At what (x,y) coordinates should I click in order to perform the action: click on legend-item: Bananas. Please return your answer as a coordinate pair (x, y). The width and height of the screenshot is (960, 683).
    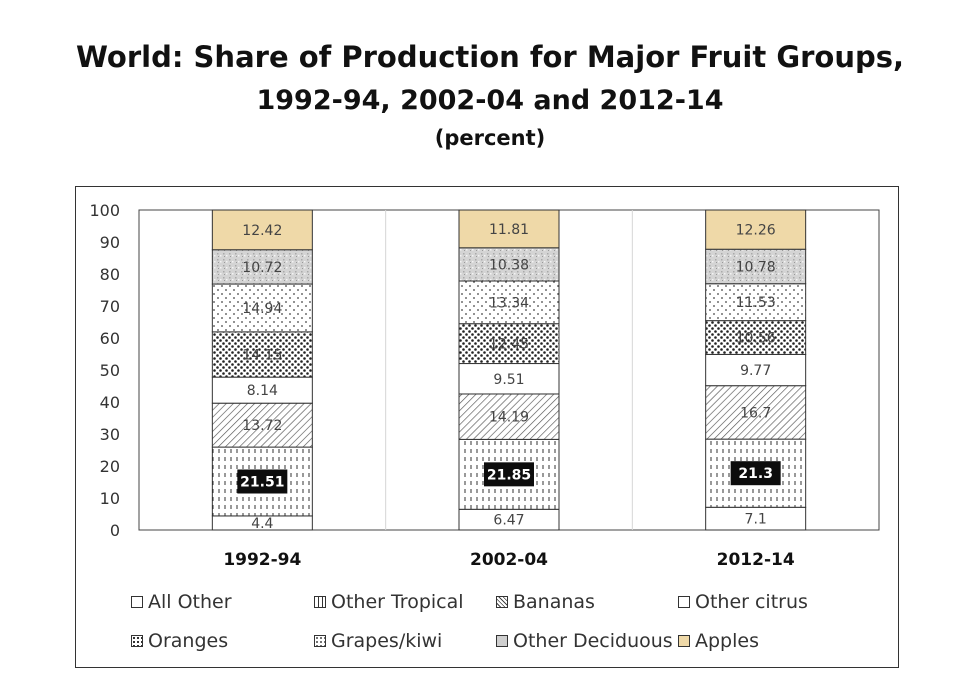
    Looking at the image, I should click on (545, 602).